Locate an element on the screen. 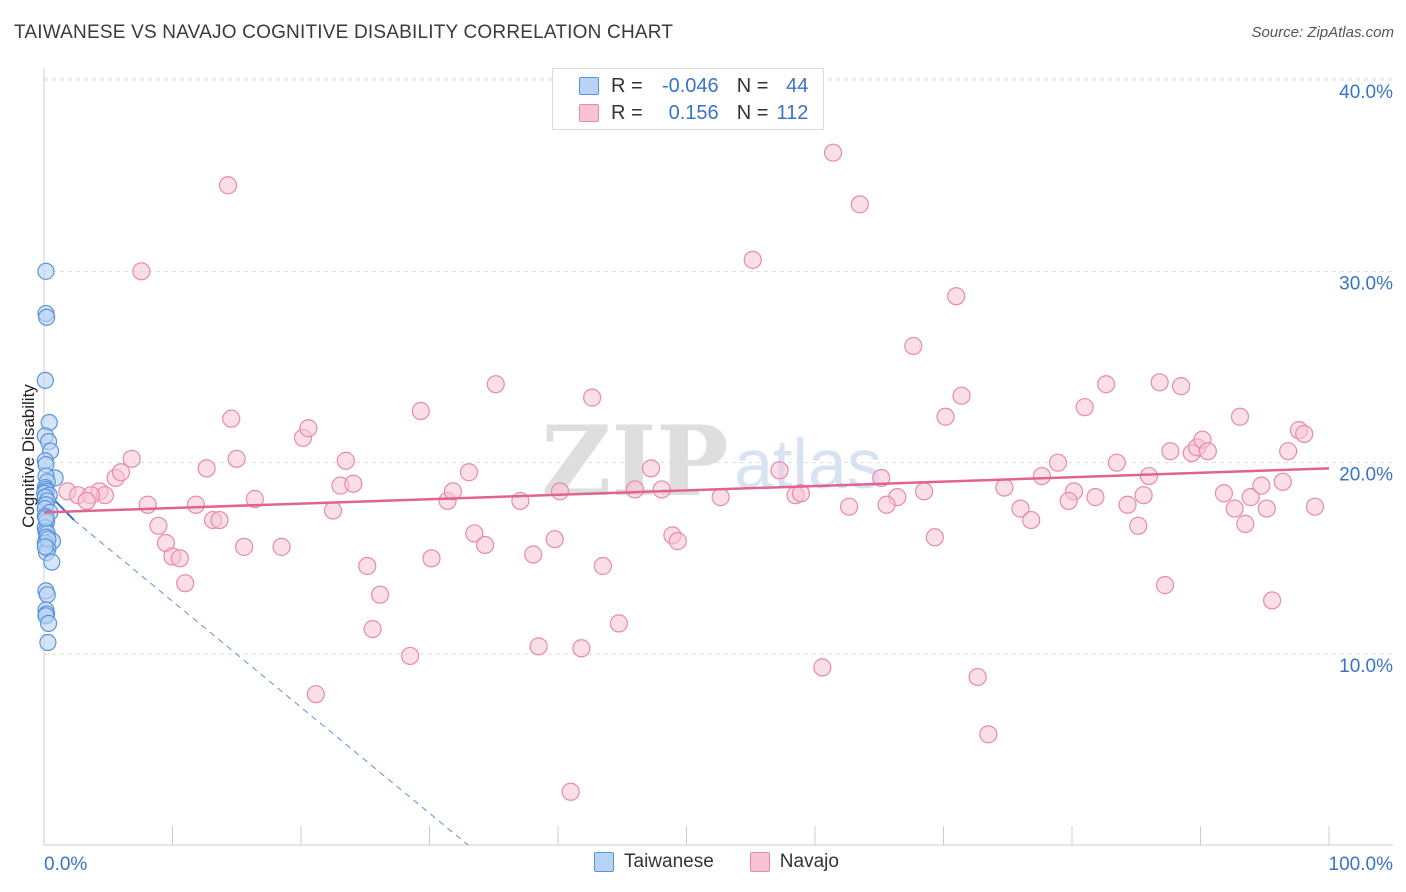  legend-row-navajo: R = 0.156 N = 112 is located at coordinates (680, 113).